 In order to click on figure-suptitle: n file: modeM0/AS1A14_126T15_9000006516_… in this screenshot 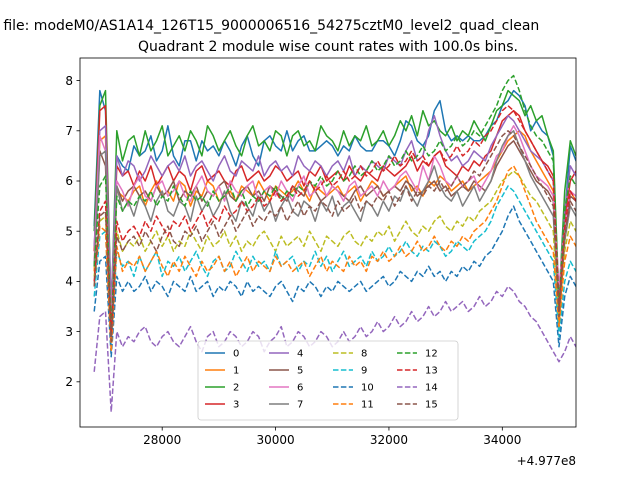, I will do `click(269, 26)`.